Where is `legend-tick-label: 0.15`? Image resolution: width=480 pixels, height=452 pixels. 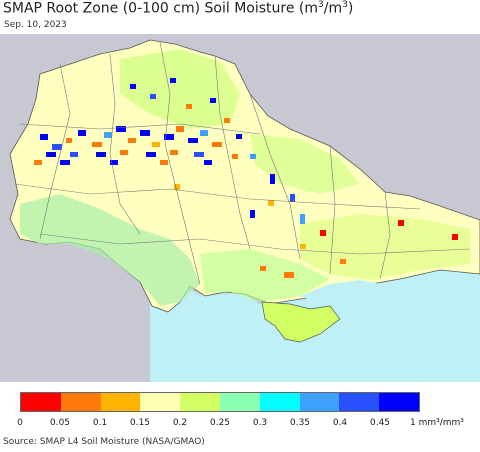 legend-tick-label: 0.15 is located at coordinates (140, 423).